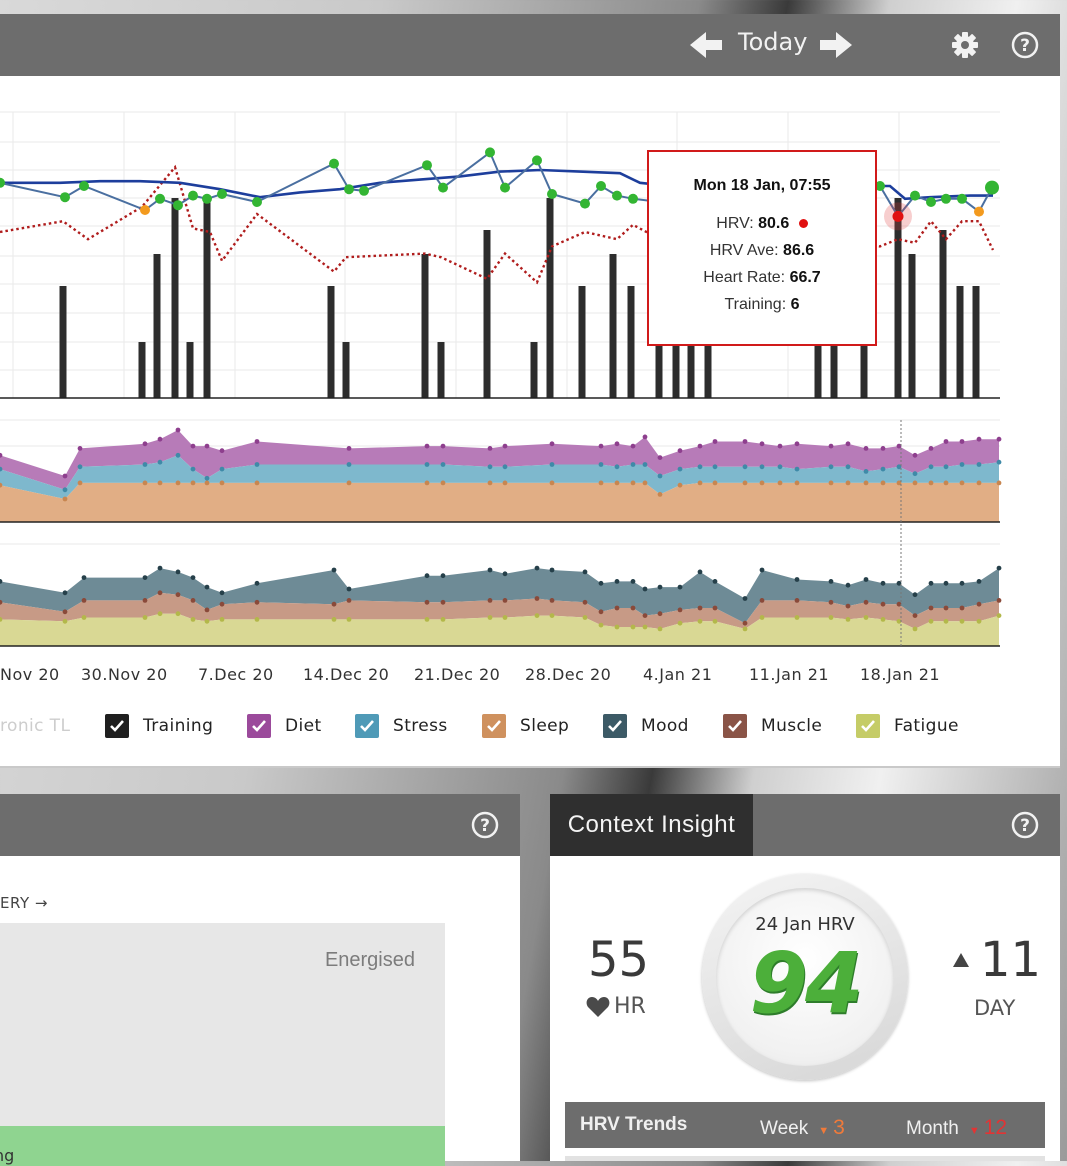 Image resolution: width=1067 pixels, height=1166 pixels. I want to click on heart-icon, so click(598, 1006).